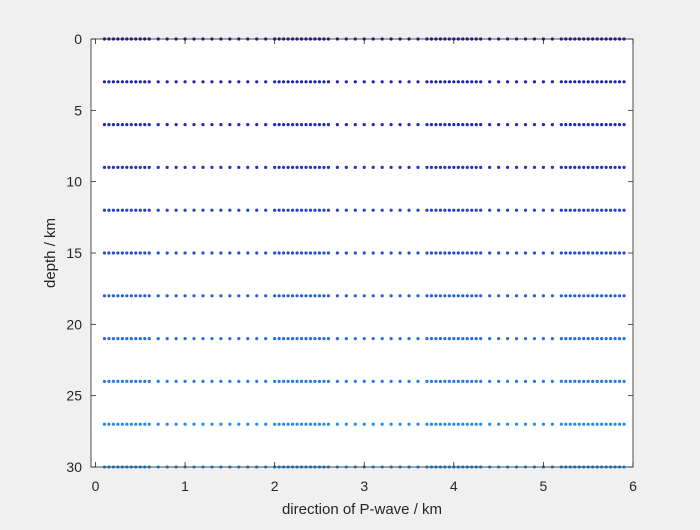  Describe the element at coordinates (74, 182) in the screenshot. I see `y-tick-label: 10` at that location.